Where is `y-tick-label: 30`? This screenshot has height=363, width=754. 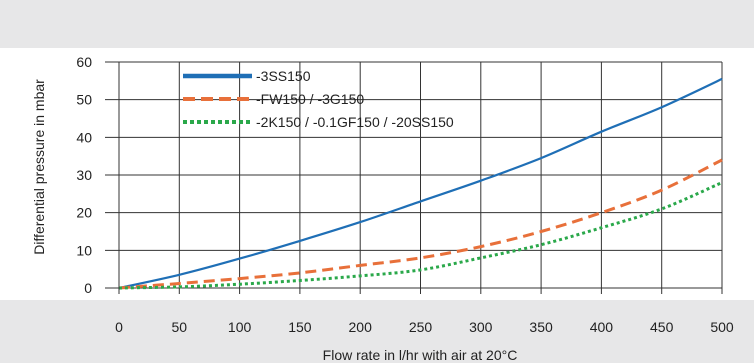 y-tick-label: 30 is located at coordinates (84, 175).